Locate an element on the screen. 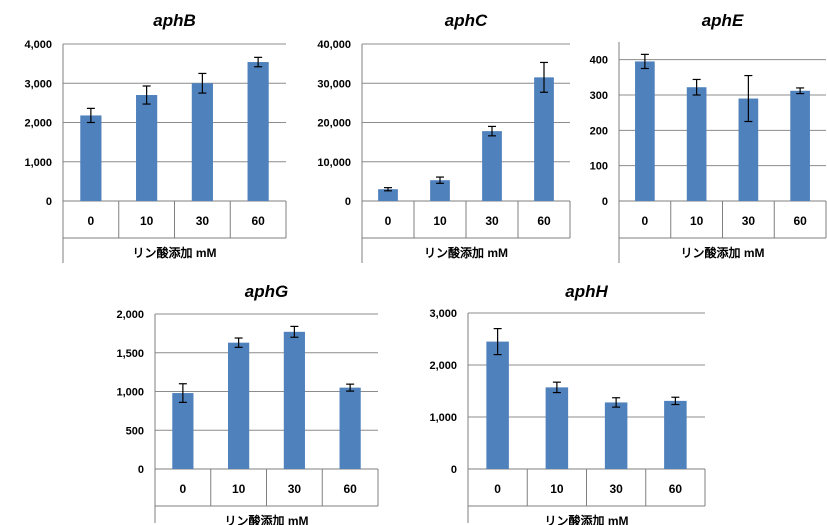 Image resolution: width=827 pixels, height=525 pixels. y-tick-label: 100 is located at coordinates (599, 167).